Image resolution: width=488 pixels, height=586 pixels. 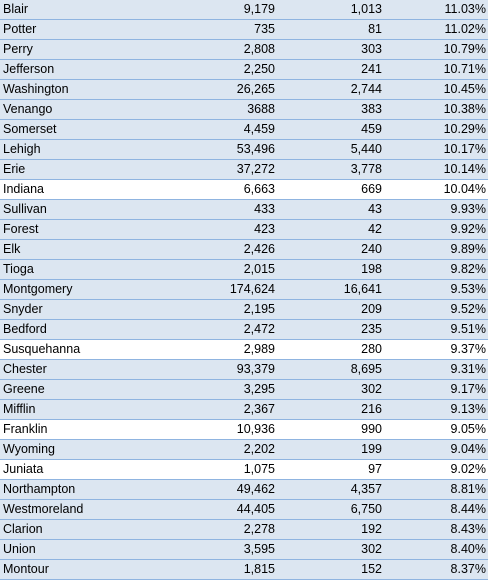 What do you see at coordinates (330, 489) in the screenshot?
I see `value-cell-2: 4,357` at bounding box center [330, 489].